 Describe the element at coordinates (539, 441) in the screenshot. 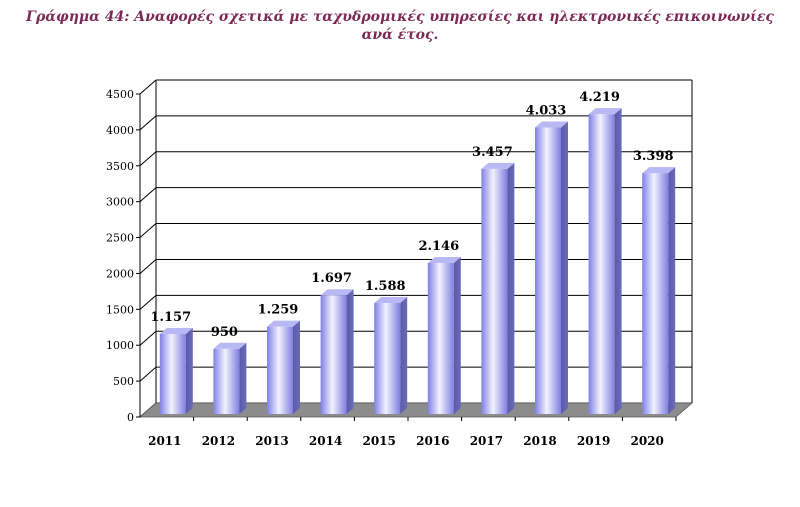

I see `x-tick-label: 2018` at that location.